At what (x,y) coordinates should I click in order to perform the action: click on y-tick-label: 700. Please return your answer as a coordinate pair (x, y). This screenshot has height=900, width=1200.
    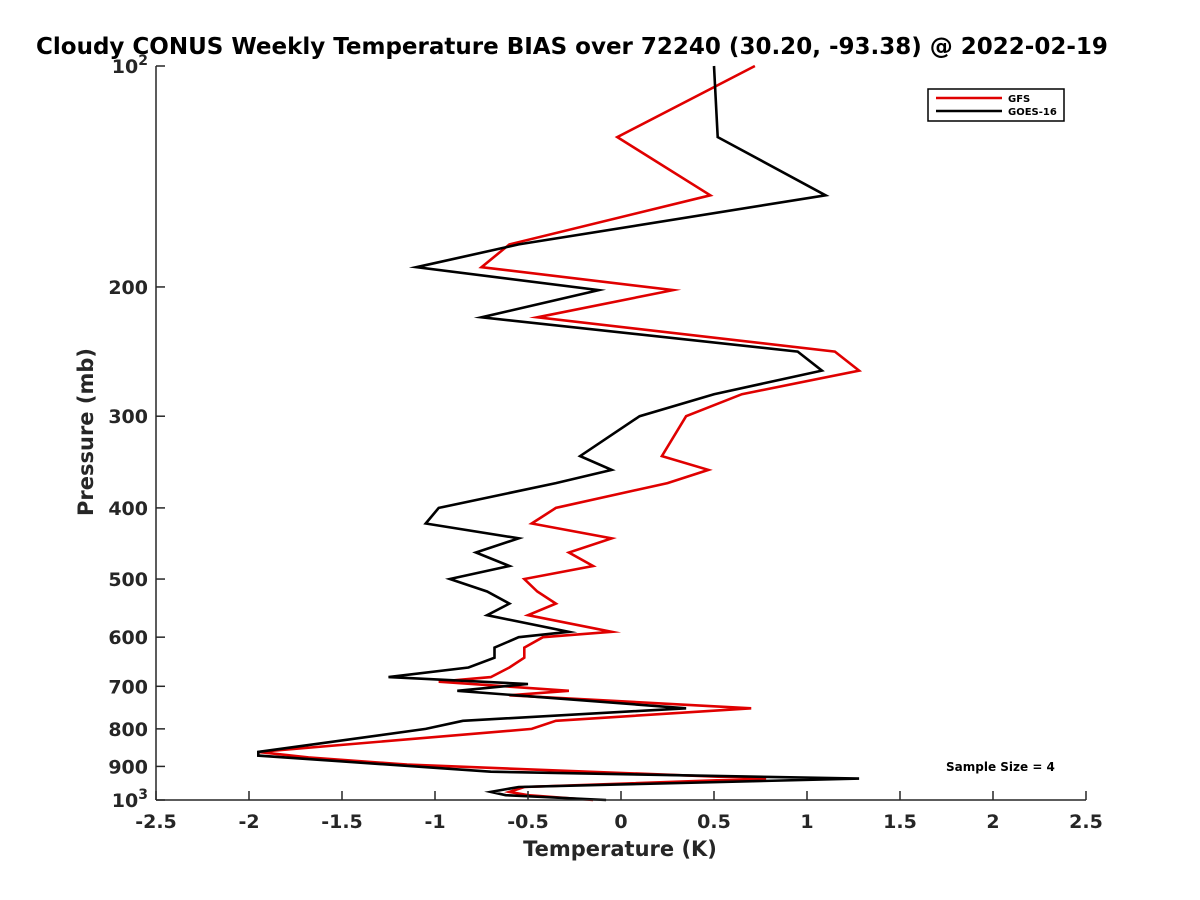
    Looking at the image, I should click on (128, 687).